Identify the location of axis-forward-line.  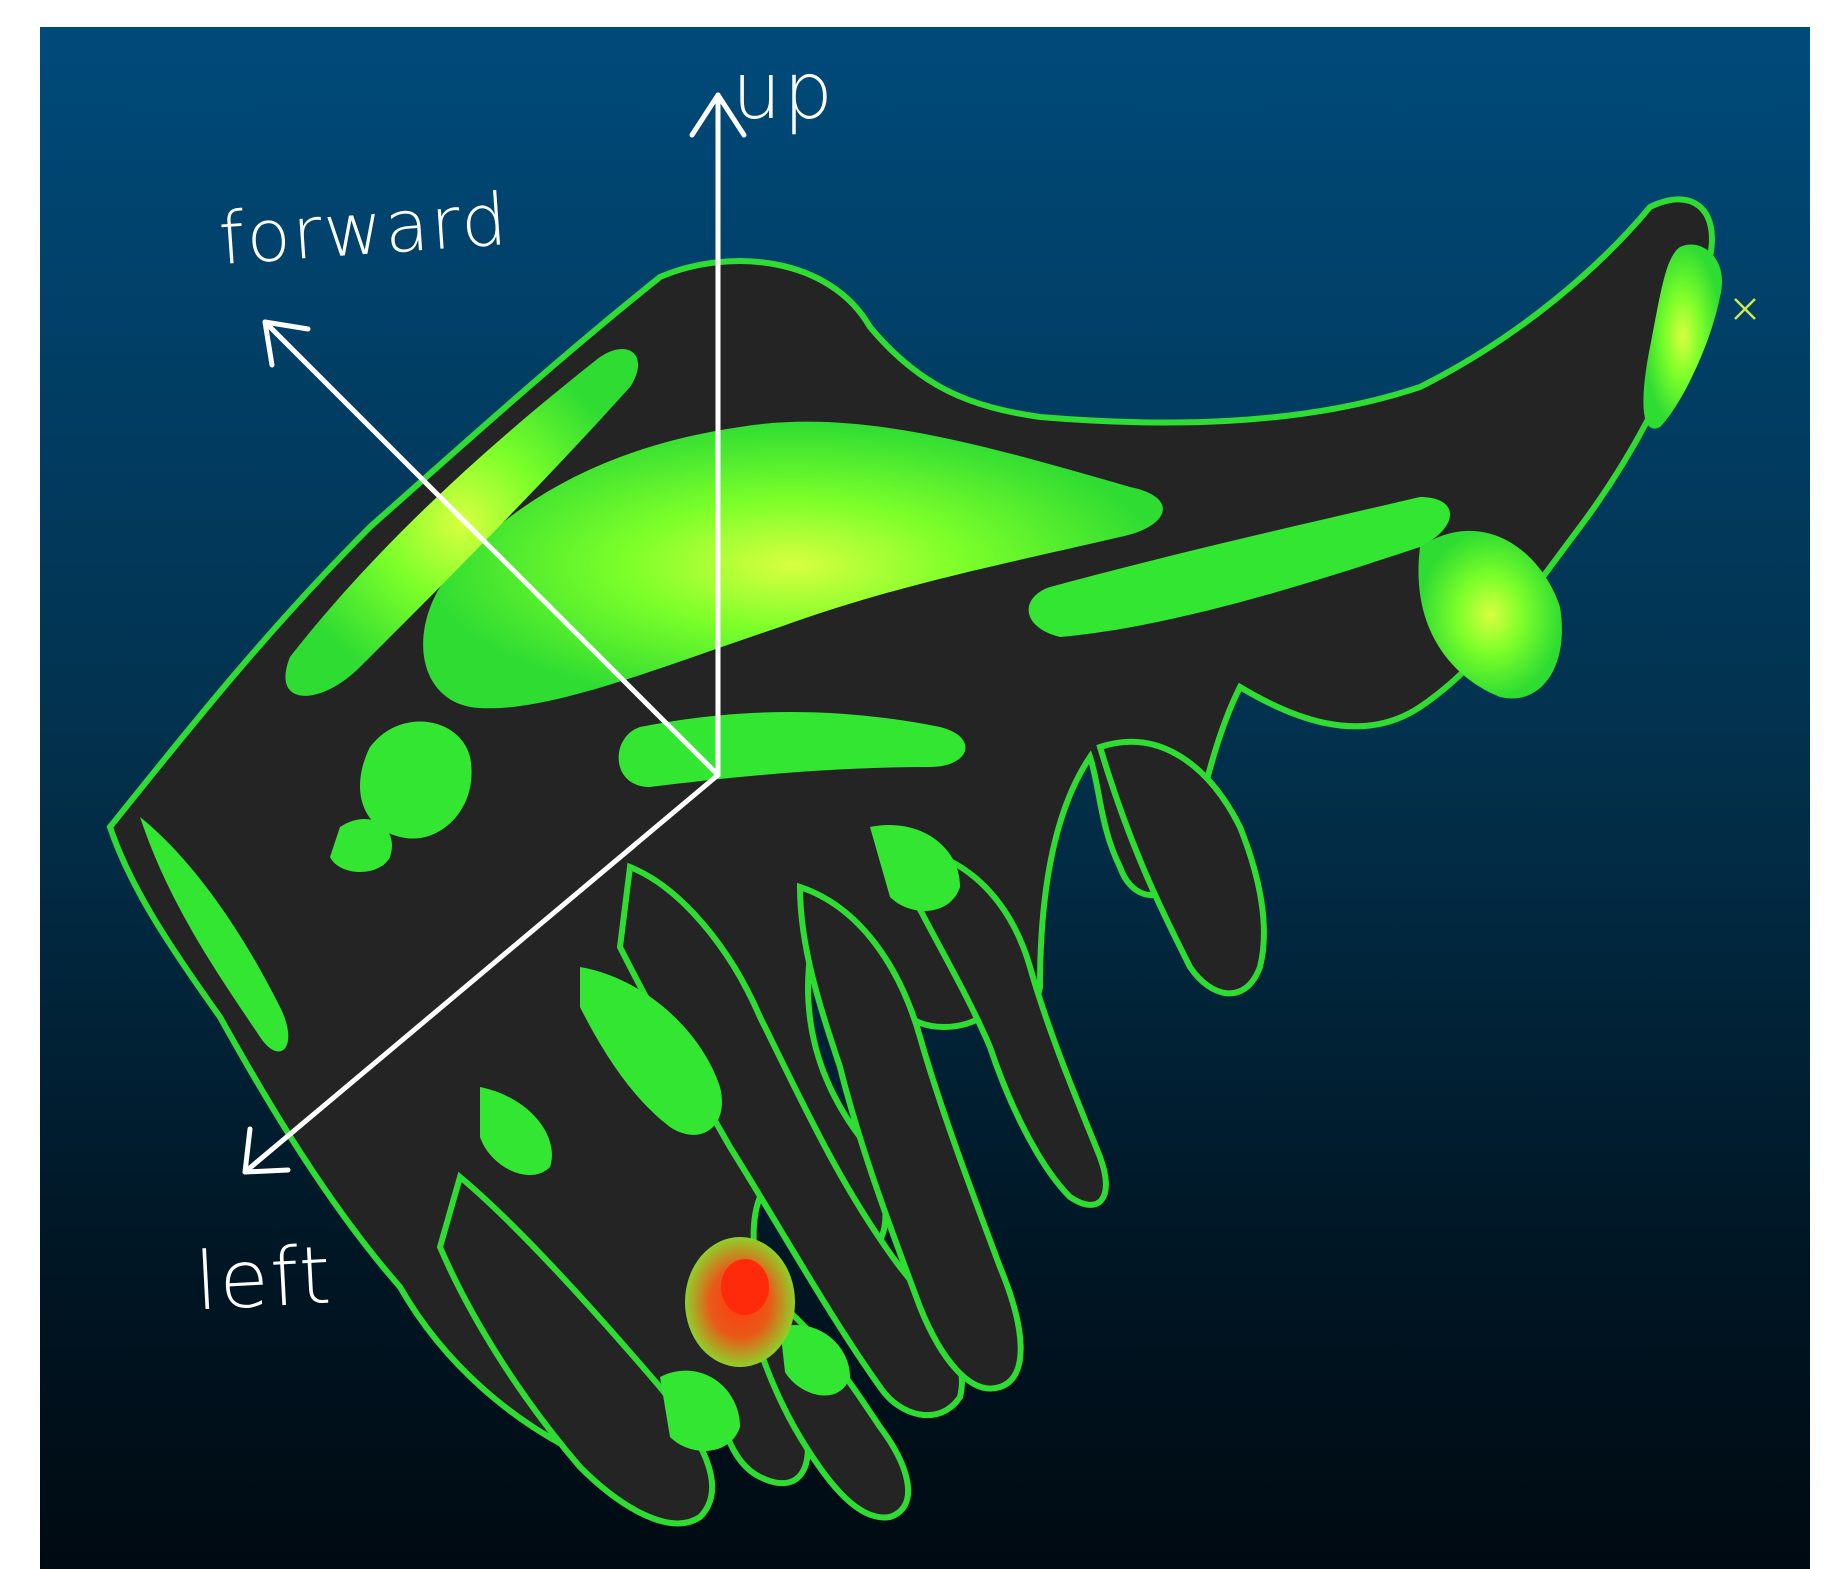
(491, 548).